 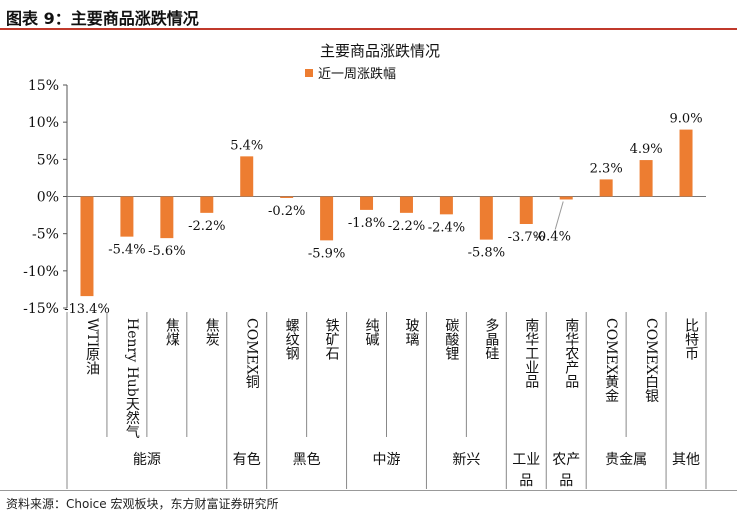 What do you see at coordinates (411, 332) in the screenshot?
I see `category-label: 玻璃` at bounding box center [411, 332].